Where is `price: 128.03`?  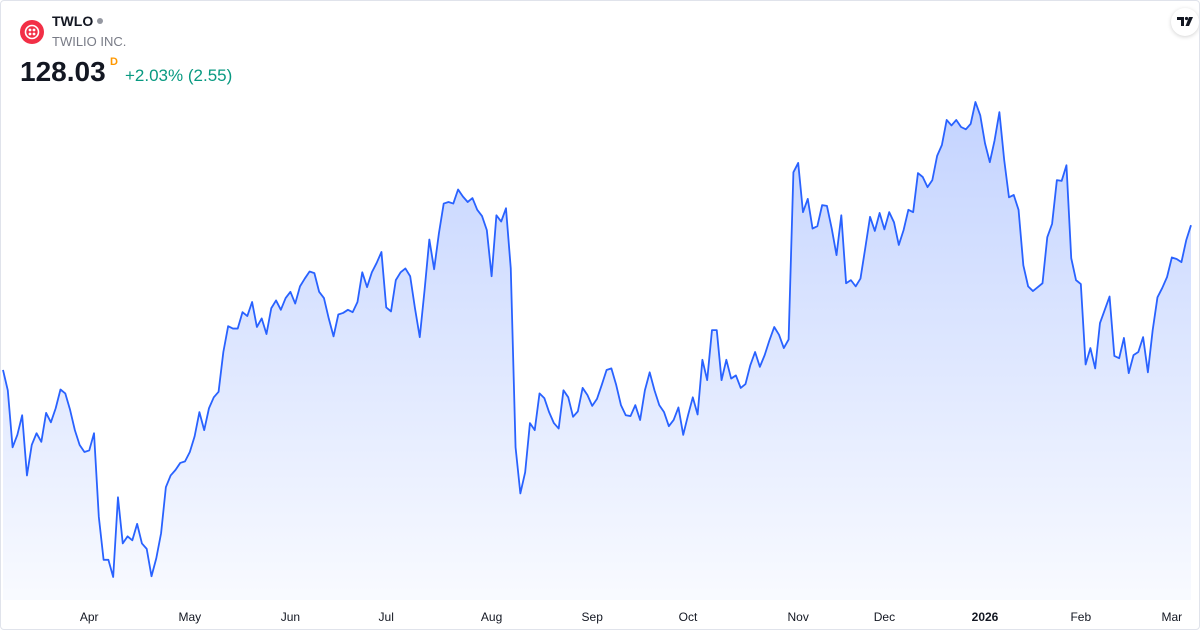
price: 128.03 is located at coordinates (63, 71).